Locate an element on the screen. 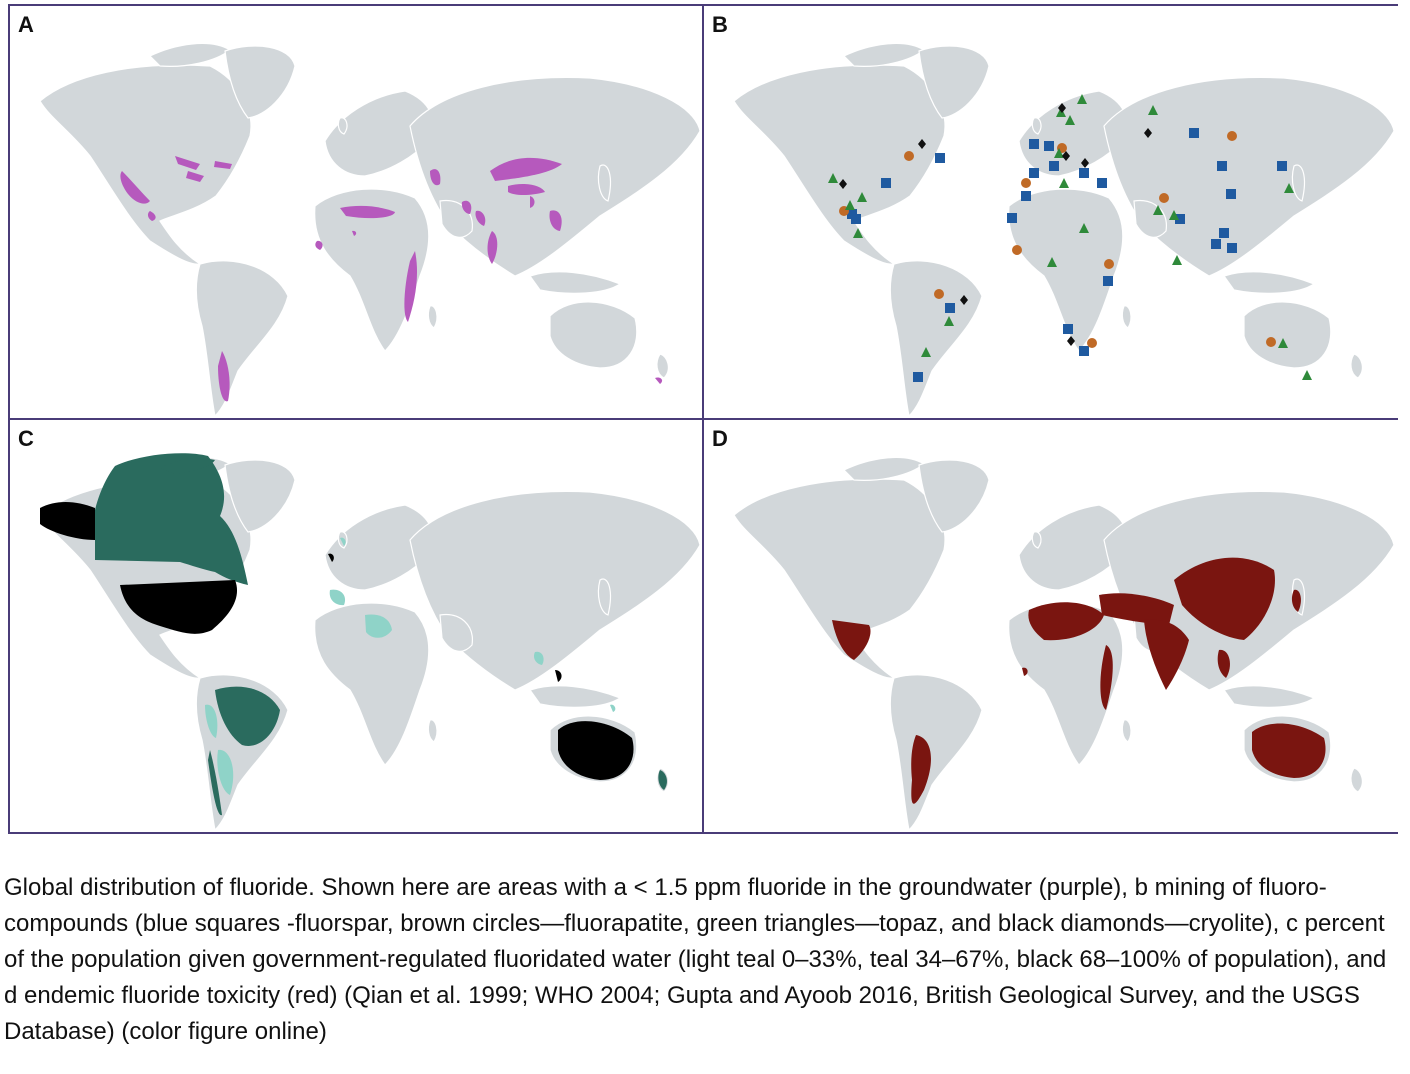 Image resolution: width=1410 pixels, height=1074 pixels. panel-label-c: C is located at coordinates (26, 438).